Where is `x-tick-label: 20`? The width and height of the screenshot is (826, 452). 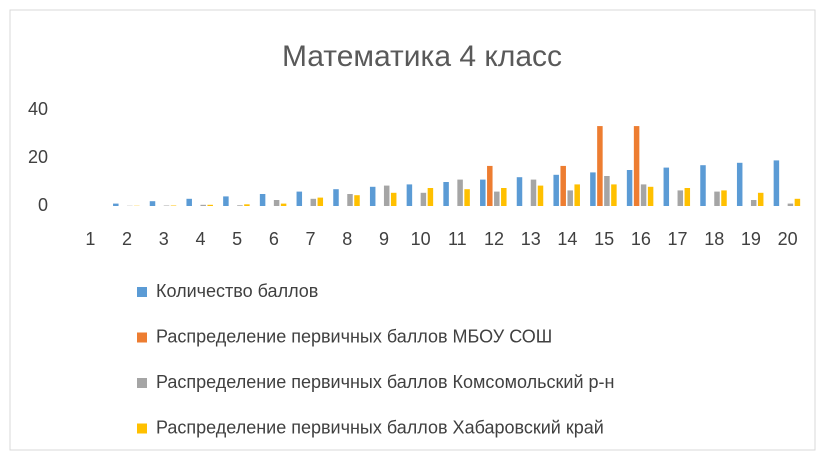 x-tick-label: 20 is located at coordinates (788, 239).